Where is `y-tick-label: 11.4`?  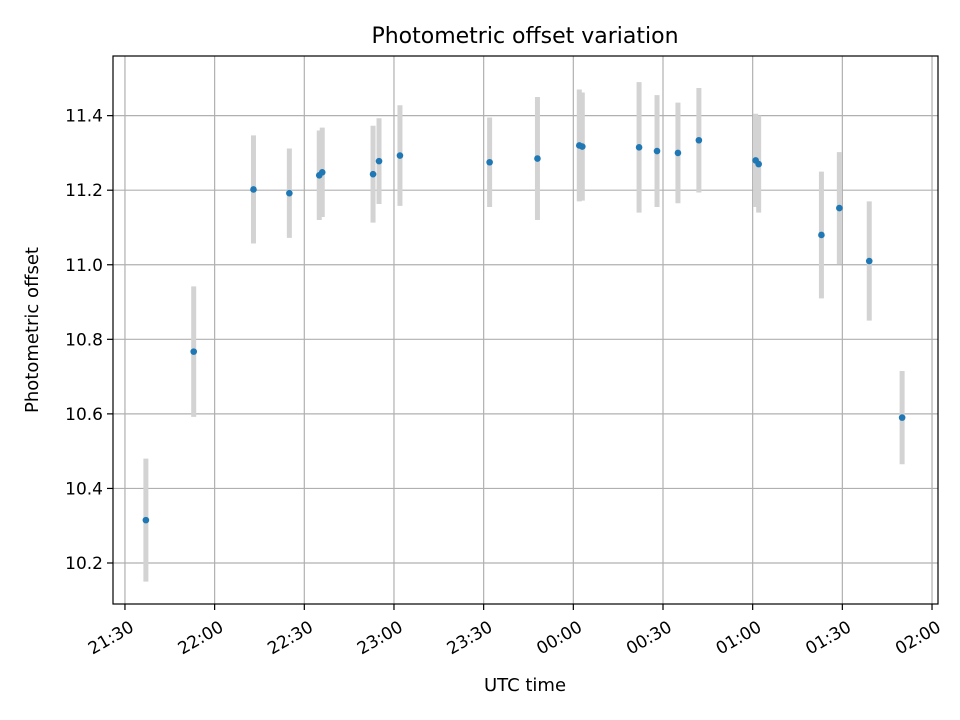
y-tick-label: 11.4 is located at coordinates (84, 117).